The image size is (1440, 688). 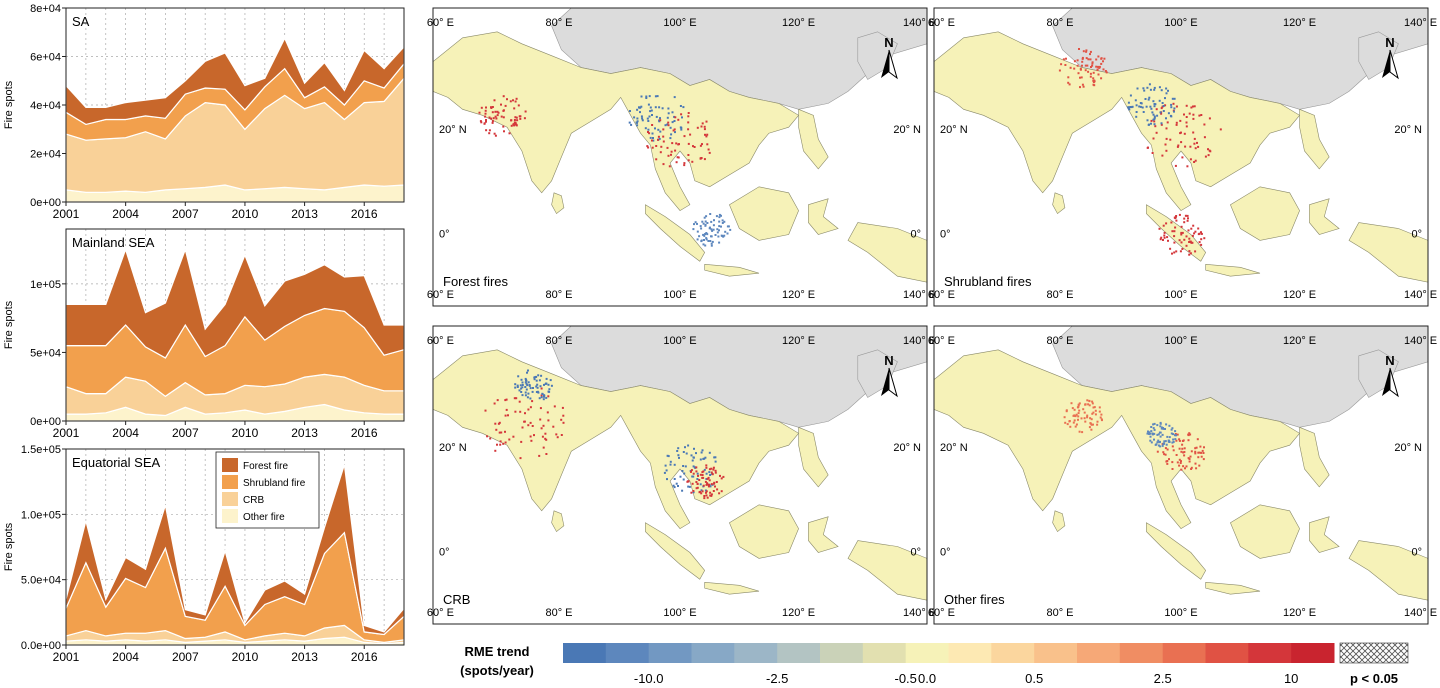 What do you see at coordinates (1059, 613) in the screenshot?
I see `lon-label-bottom: 80° E` at bounding box center [1059, 613].